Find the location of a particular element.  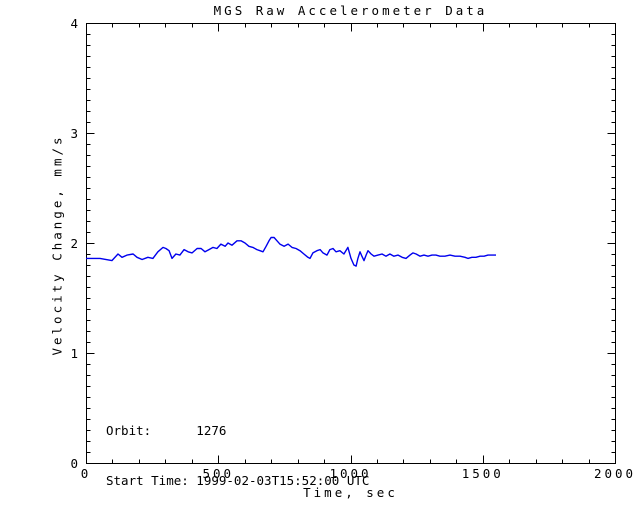

x-tick-label: 0 is located at coordinates (86, 473).